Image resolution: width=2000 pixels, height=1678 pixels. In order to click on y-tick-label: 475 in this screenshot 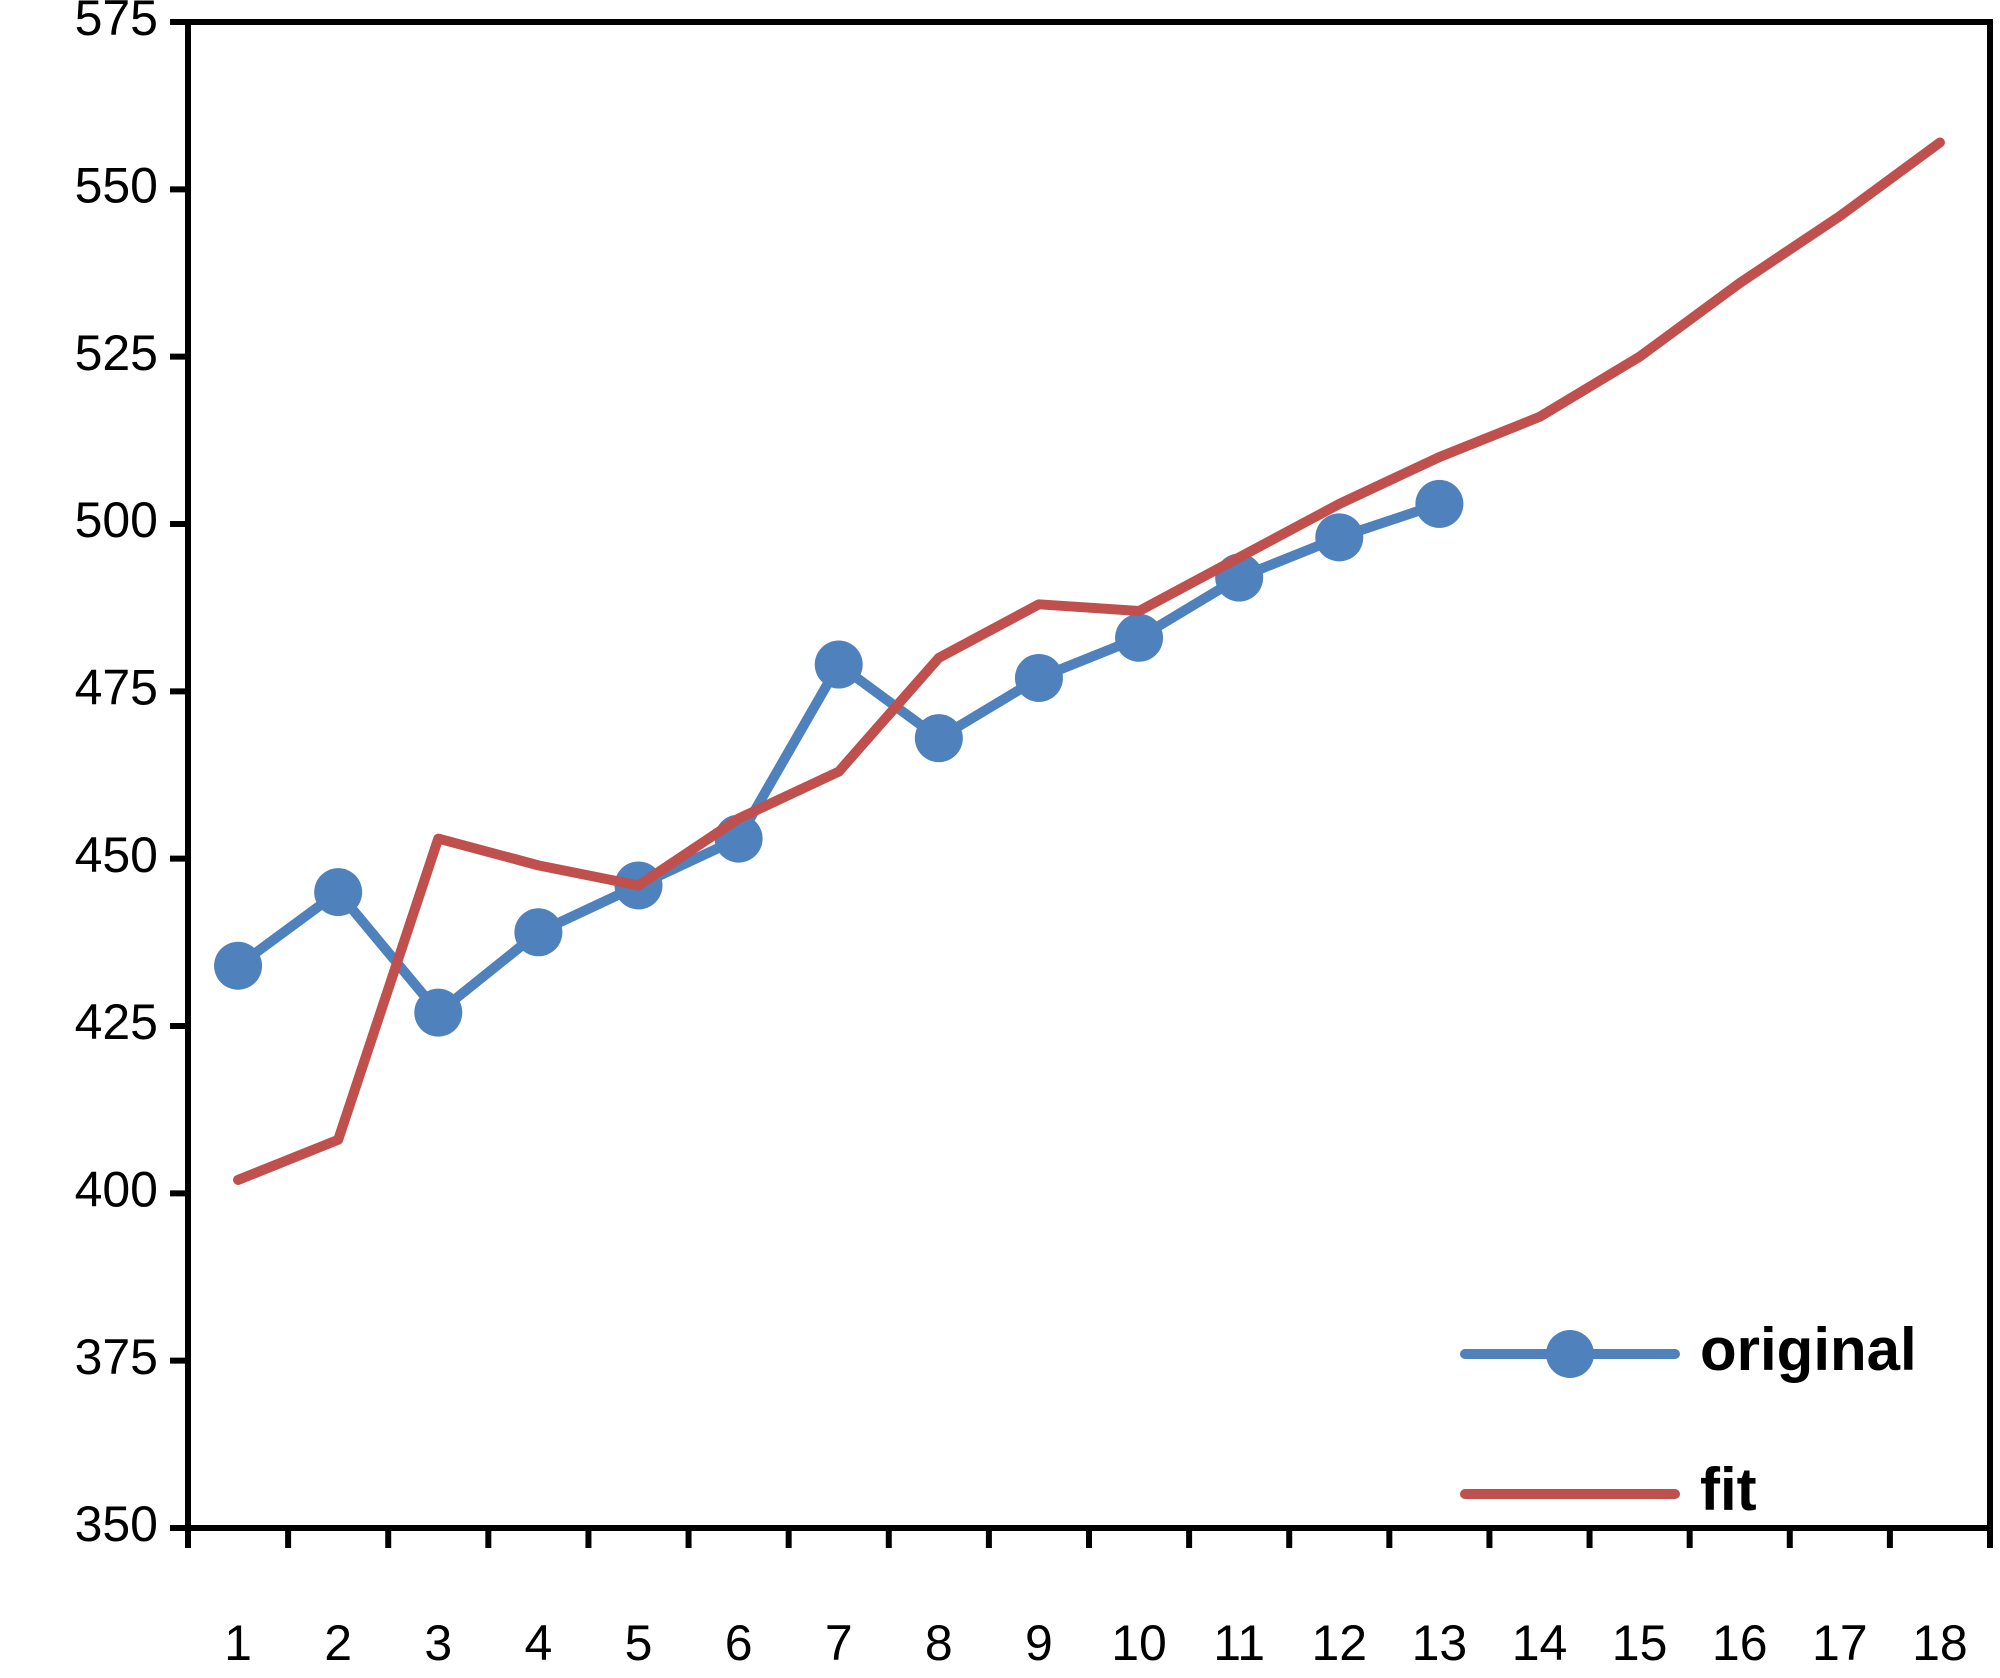, I will do `click(116, 688)`.